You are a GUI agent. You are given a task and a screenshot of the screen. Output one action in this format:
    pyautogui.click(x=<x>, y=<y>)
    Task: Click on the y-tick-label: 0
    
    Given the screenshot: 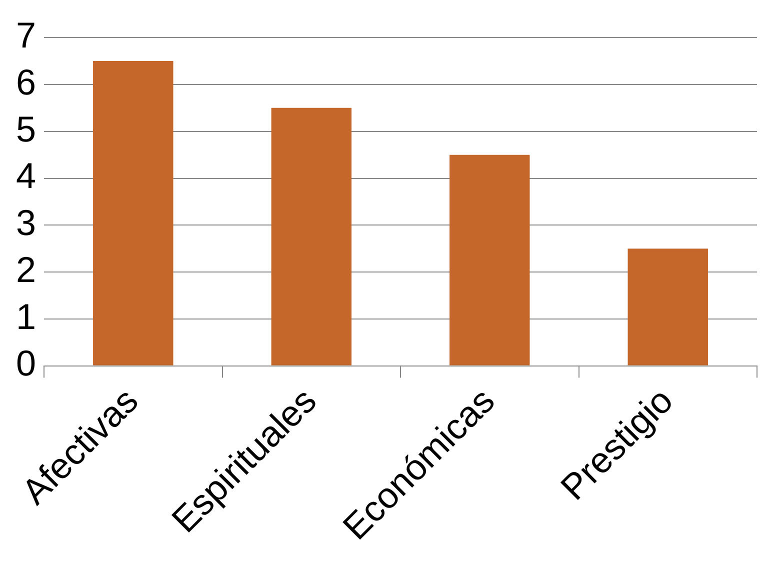 What is the action you would take?
    pyautogui.click(x=26, y=363)
    